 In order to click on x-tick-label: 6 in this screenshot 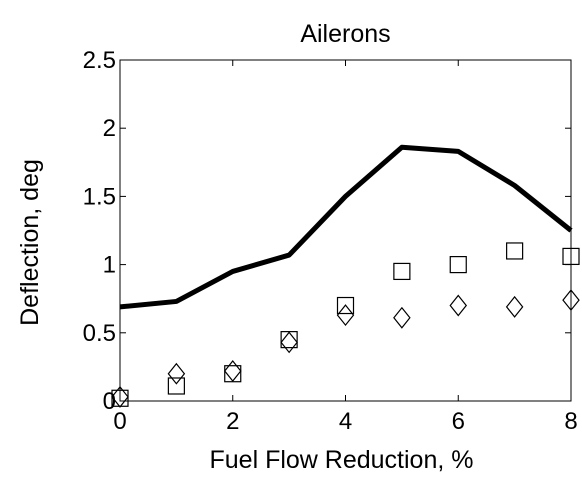, I will do `click(458, 421)`.